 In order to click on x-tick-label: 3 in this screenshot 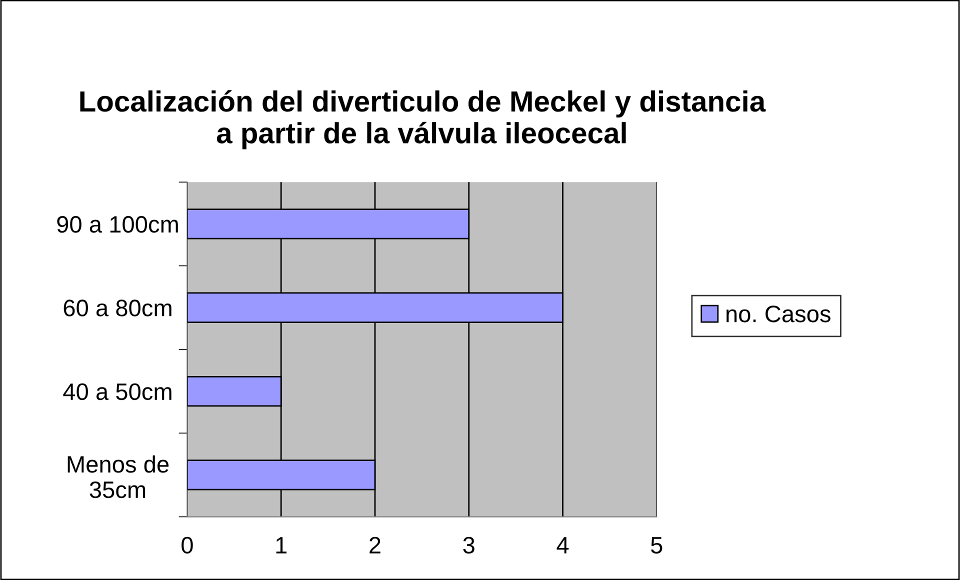, I will do `click(468, 545)`.